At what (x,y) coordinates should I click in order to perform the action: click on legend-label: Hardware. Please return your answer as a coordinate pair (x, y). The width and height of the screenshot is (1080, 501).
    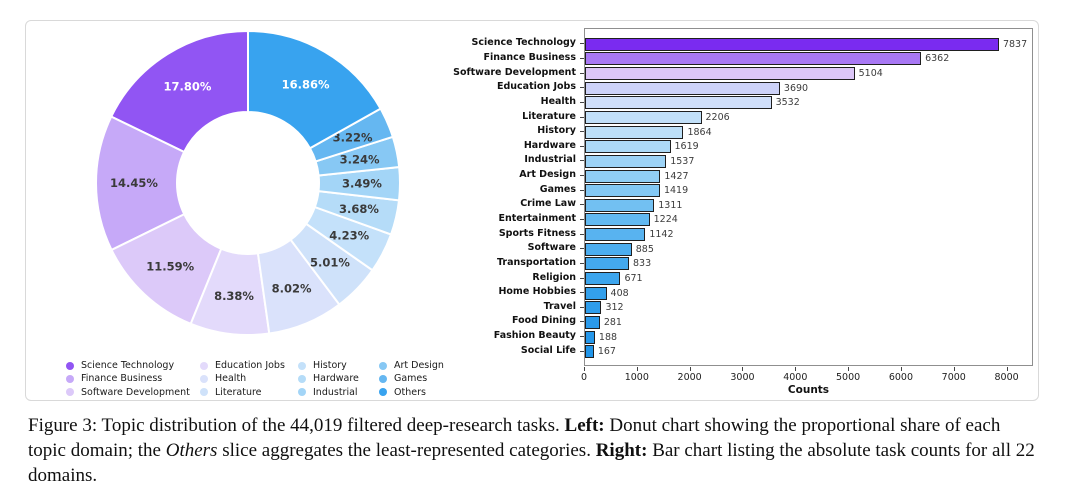
    Looking at the image, I should click on (336, 379).